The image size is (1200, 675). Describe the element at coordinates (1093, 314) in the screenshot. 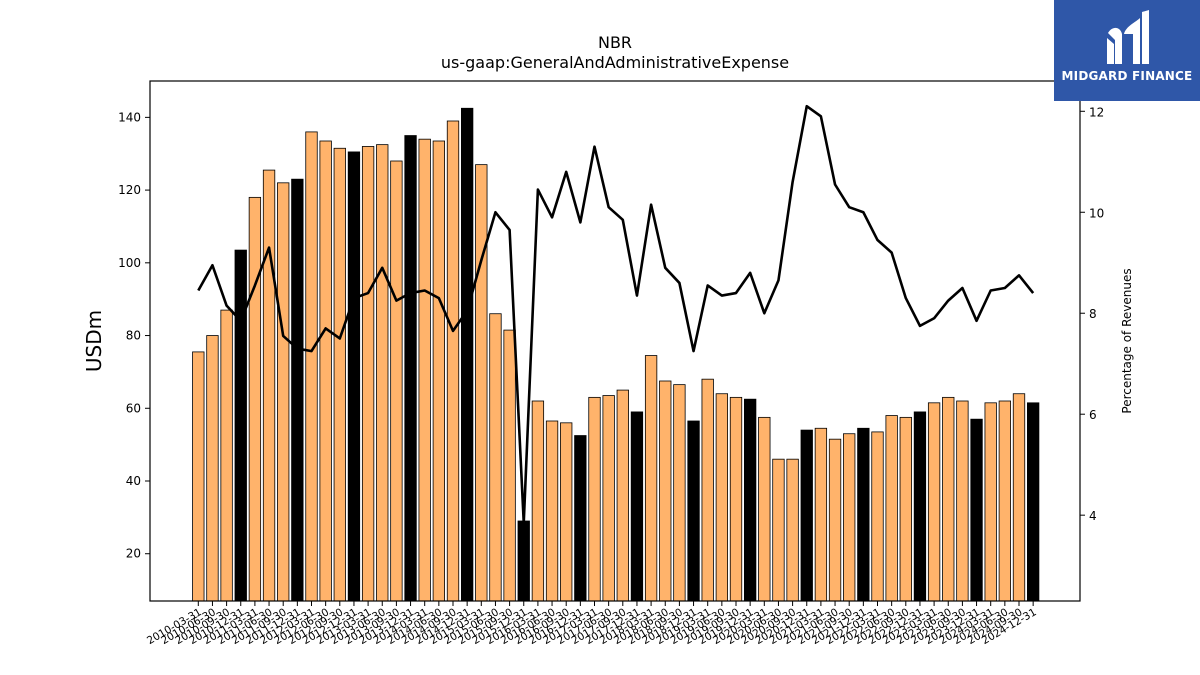

I see `y2-tick-label: 8` at that location.